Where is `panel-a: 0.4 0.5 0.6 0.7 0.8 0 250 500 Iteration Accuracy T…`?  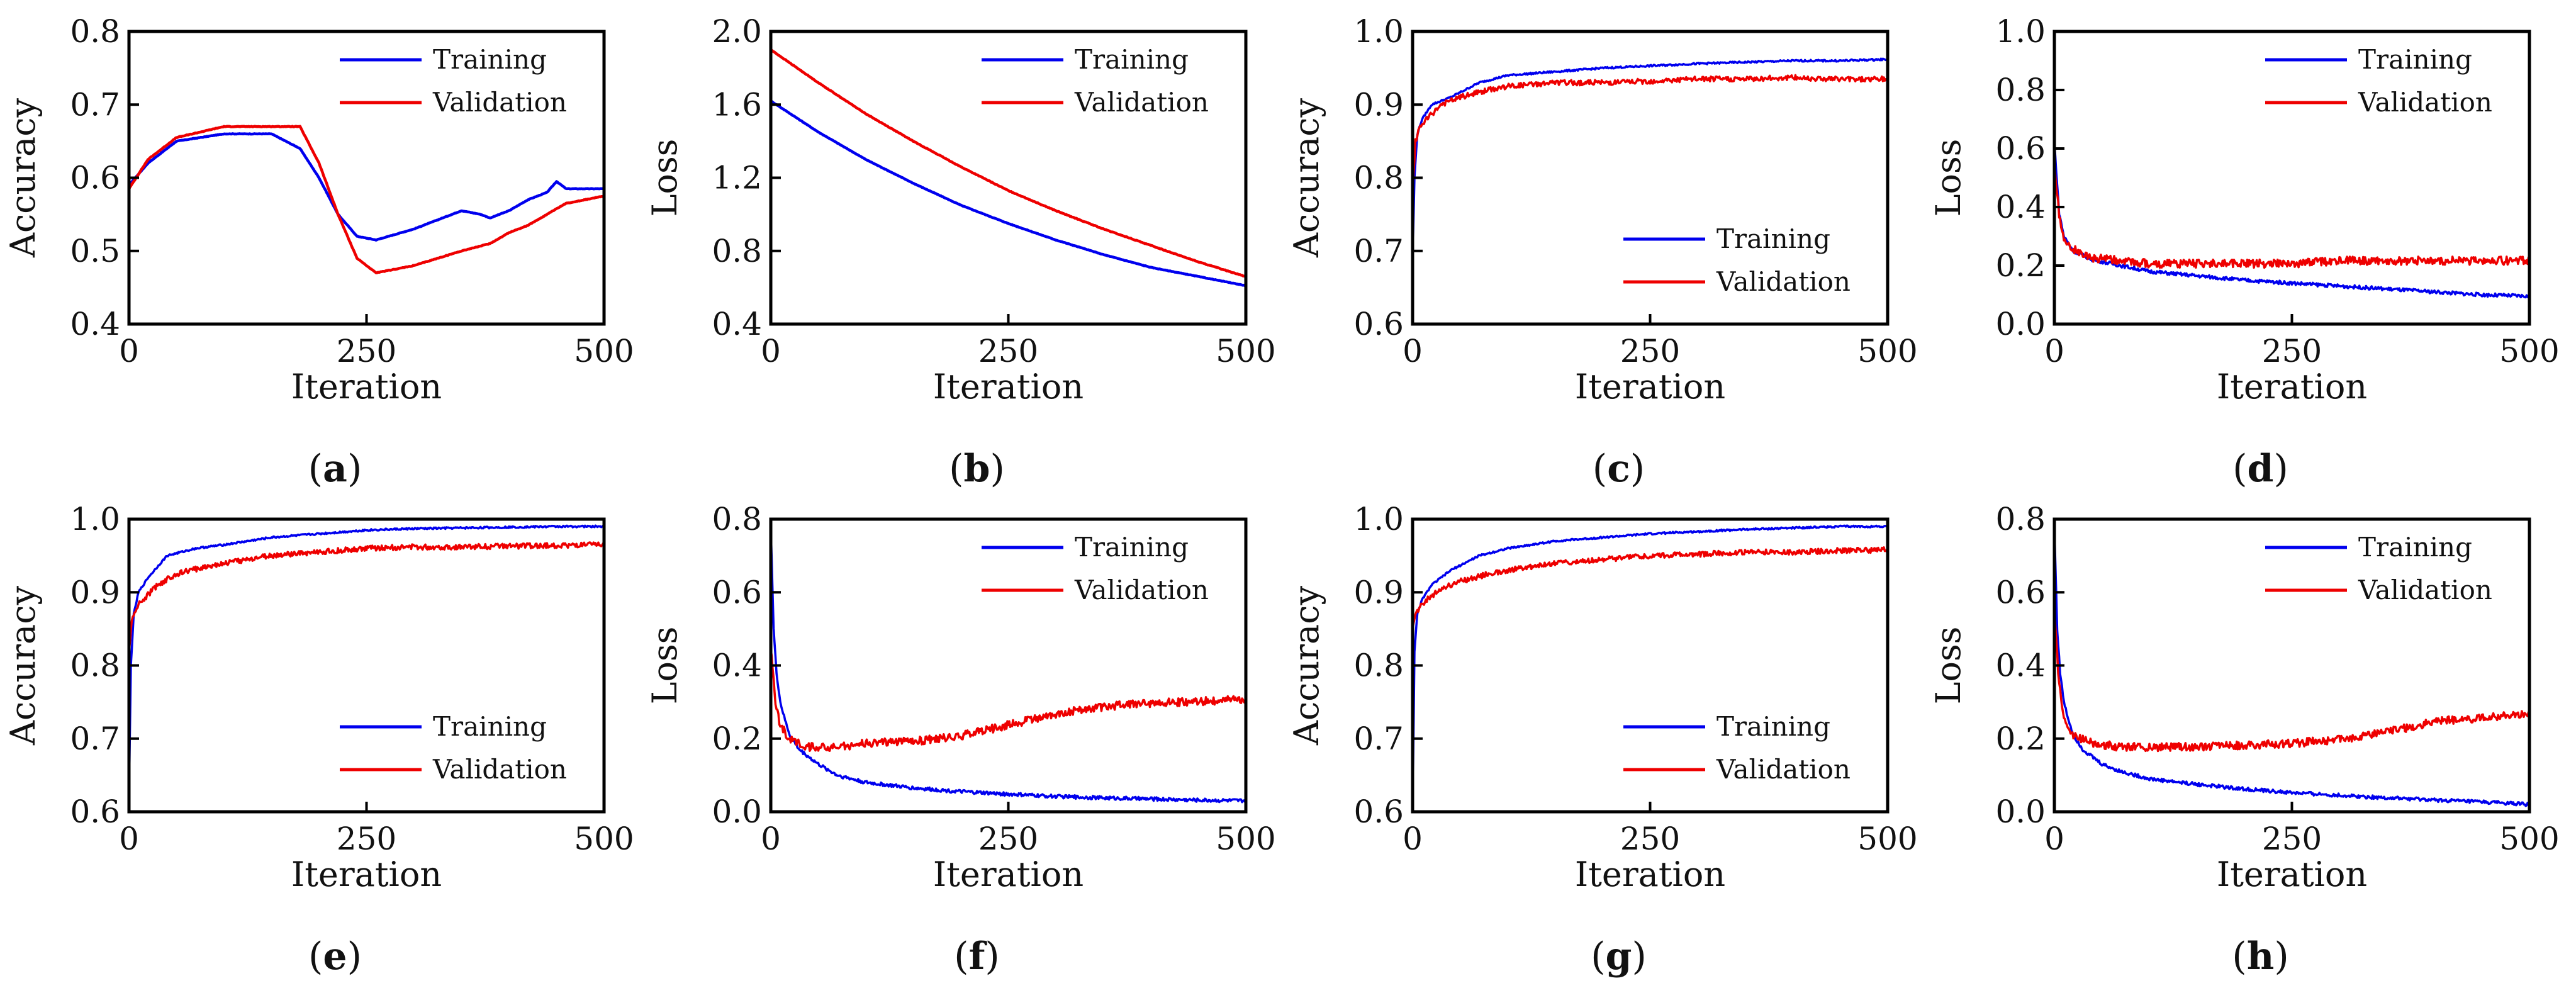 panel-a: 0.4 0.5 0.6 0.7 0.8 0 250 500 Iteration Accuracy T… is located at coordinates (318, 252).